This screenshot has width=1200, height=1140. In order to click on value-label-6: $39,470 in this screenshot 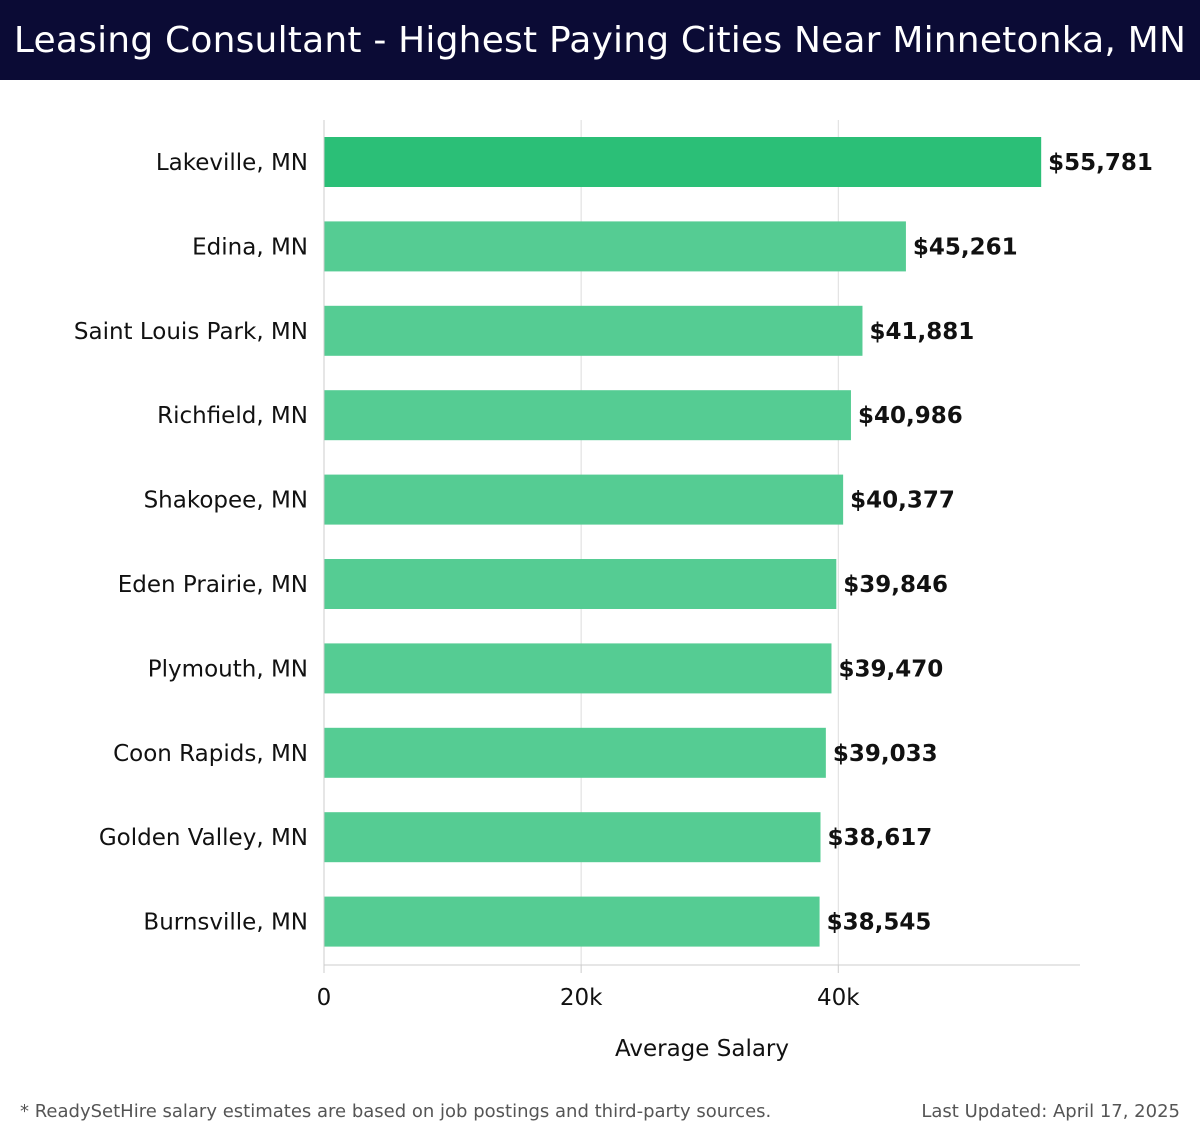, I will do `click(890, 669)`.